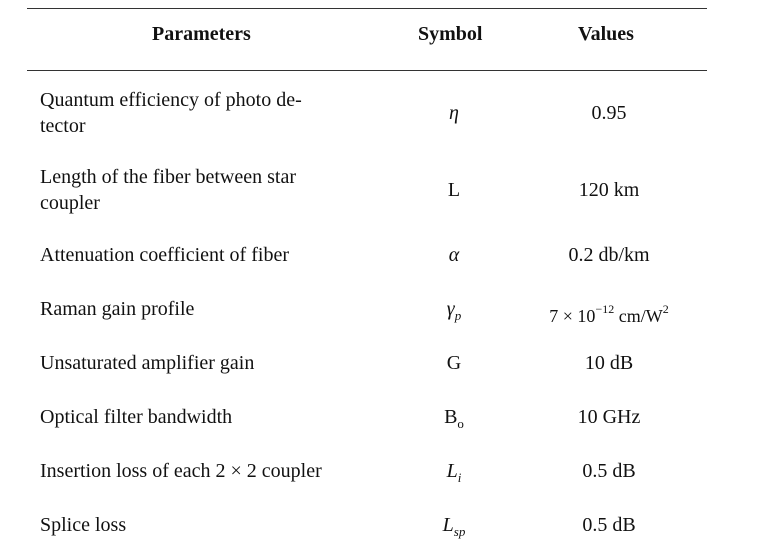 This screenshot has height=551, width=764. What do you see at coordinates (459, 531) in the screenshot?
I see `symbol-subscript: sp` at bounding box center [459, 531].